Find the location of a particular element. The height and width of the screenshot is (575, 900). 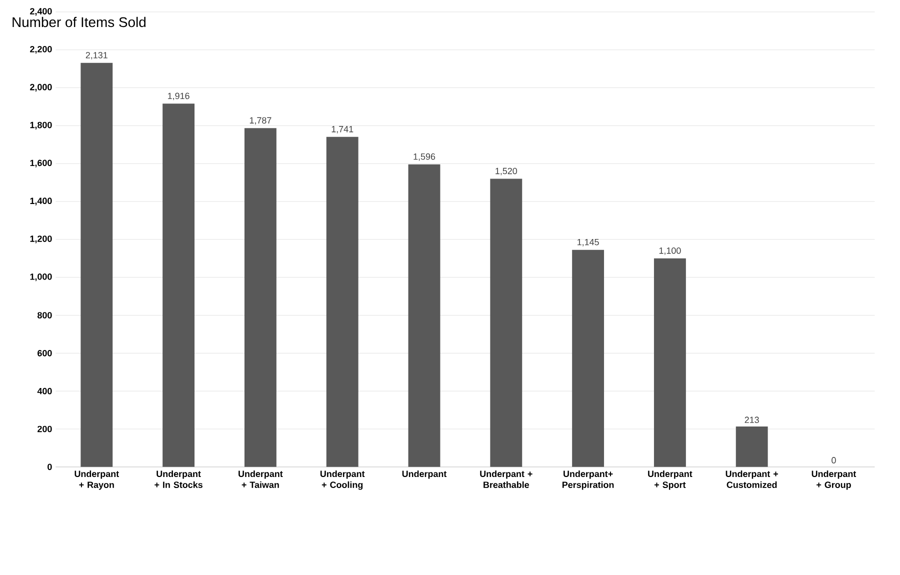

x-tick-label: Underpant+ Perspiration is located at coordinates (588, 480).